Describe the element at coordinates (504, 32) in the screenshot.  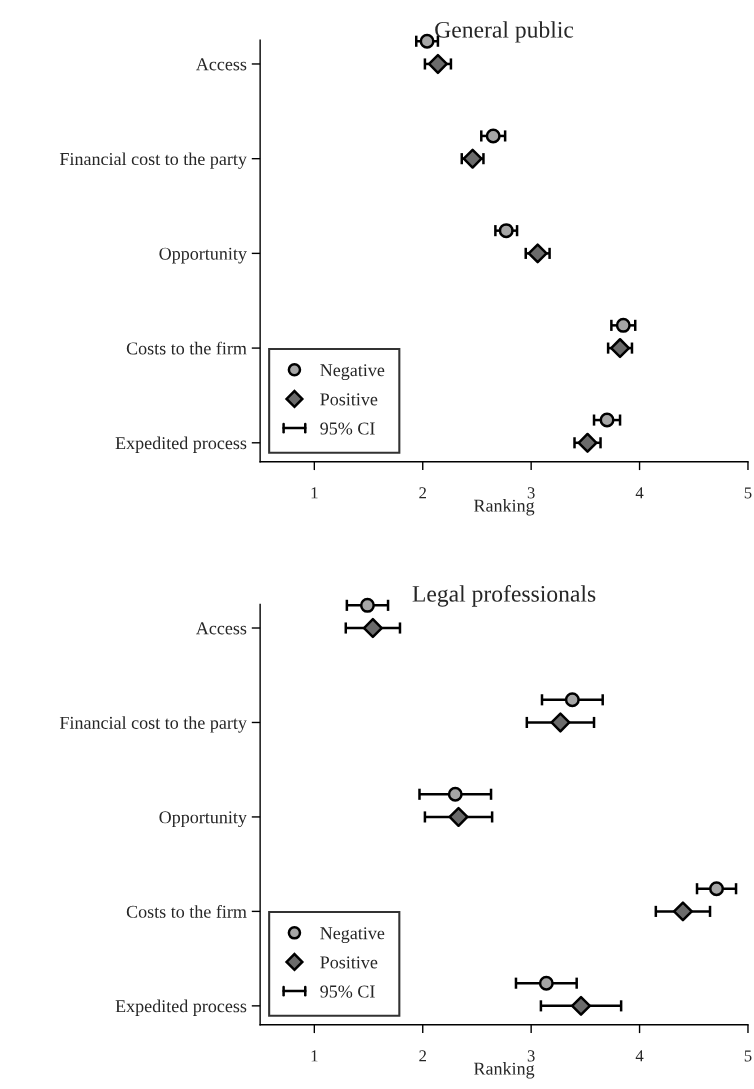
I see `chart-title: General public` at that location.